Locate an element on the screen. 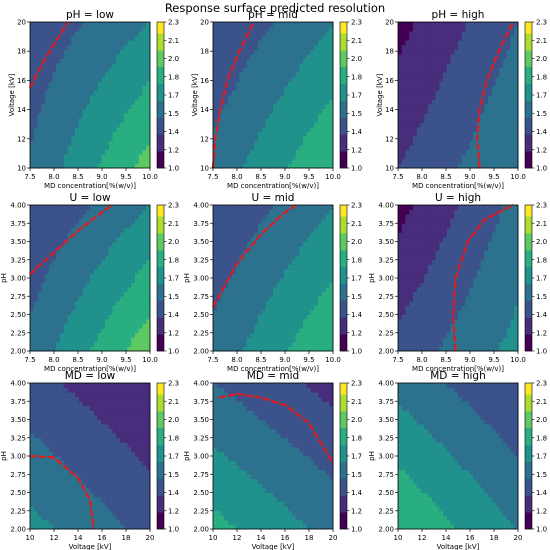 The width and height of the screenshot is (550, 550). colorbar-tick-label: 1.0 is located at coordinates (173, 352).